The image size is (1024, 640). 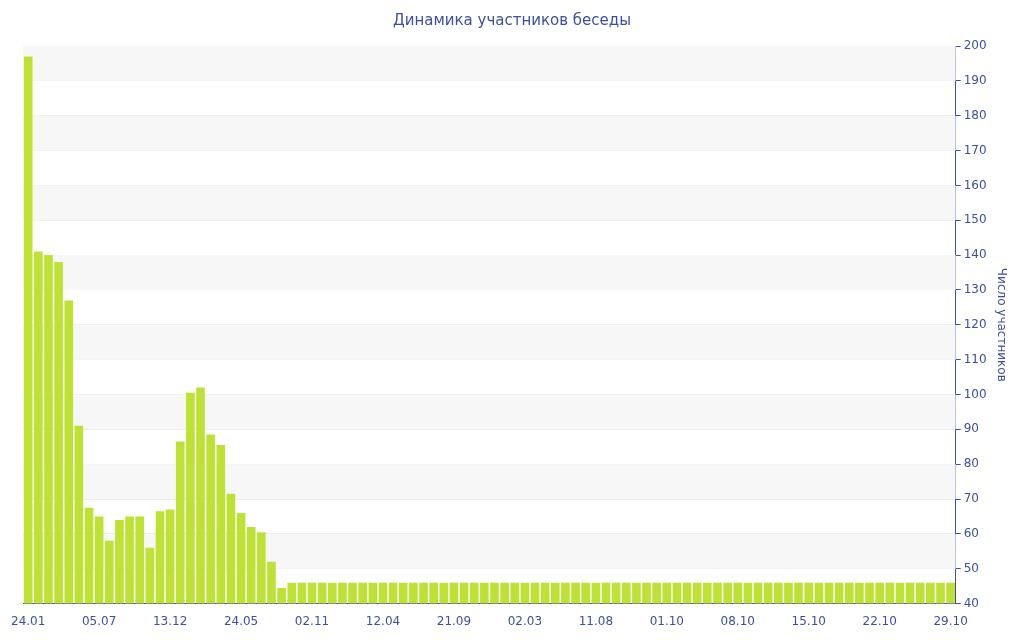 I want to click on y2-tick-label: 130, so click(x=975, y=289).